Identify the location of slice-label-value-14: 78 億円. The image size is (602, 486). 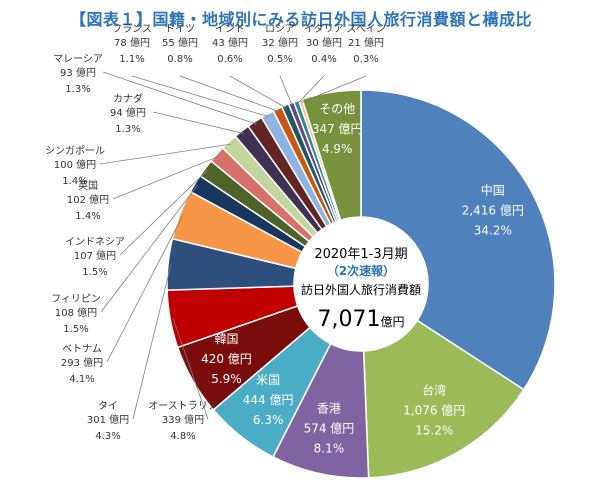
(132, 42).